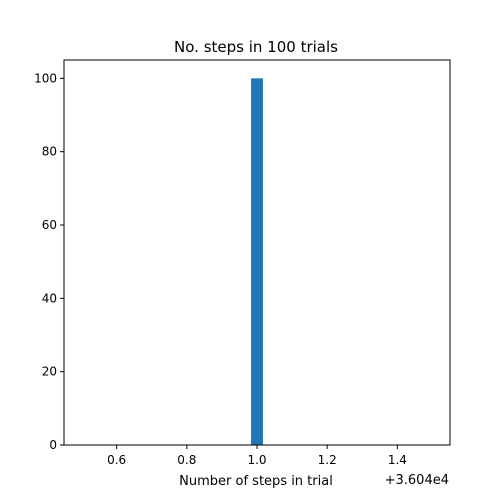  Describe the element at coordinates (49, 372) in the screenshot. I see `y-tick-label: 20` at that location.